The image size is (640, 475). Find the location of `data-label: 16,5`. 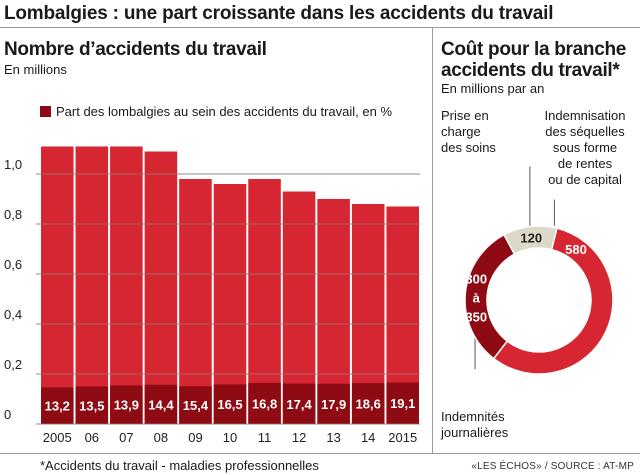

data-label: 16,5 is located at coordinates (229, 404).